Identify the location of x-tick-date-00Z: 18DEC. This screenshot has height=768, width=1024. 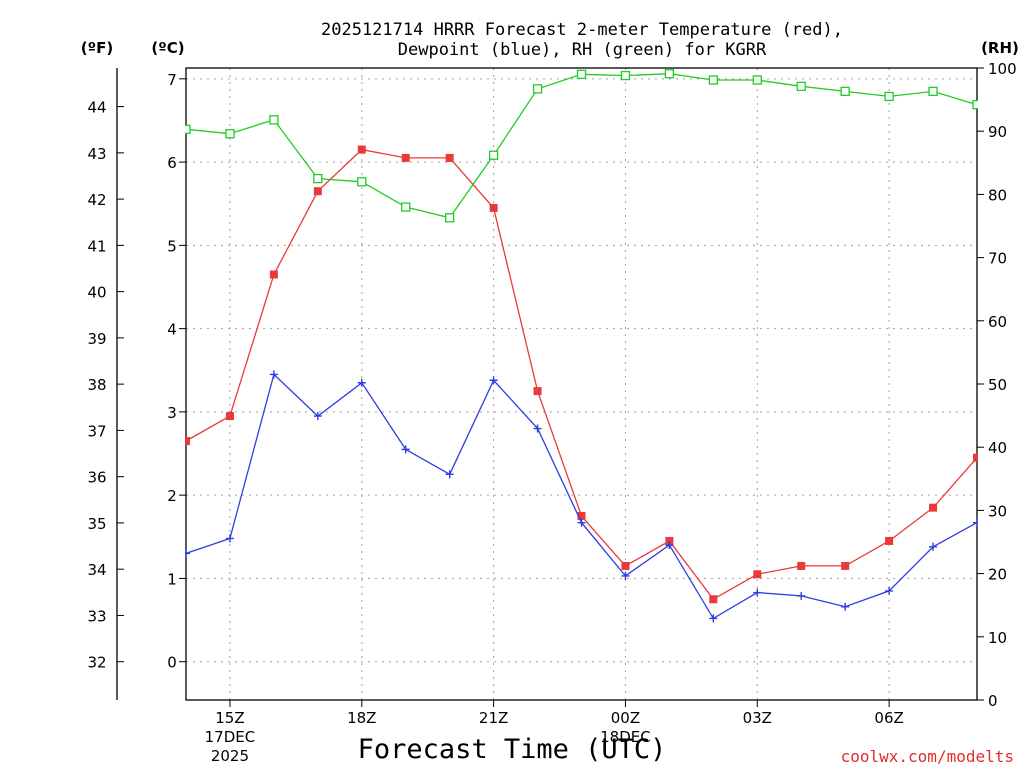
(625, 737).